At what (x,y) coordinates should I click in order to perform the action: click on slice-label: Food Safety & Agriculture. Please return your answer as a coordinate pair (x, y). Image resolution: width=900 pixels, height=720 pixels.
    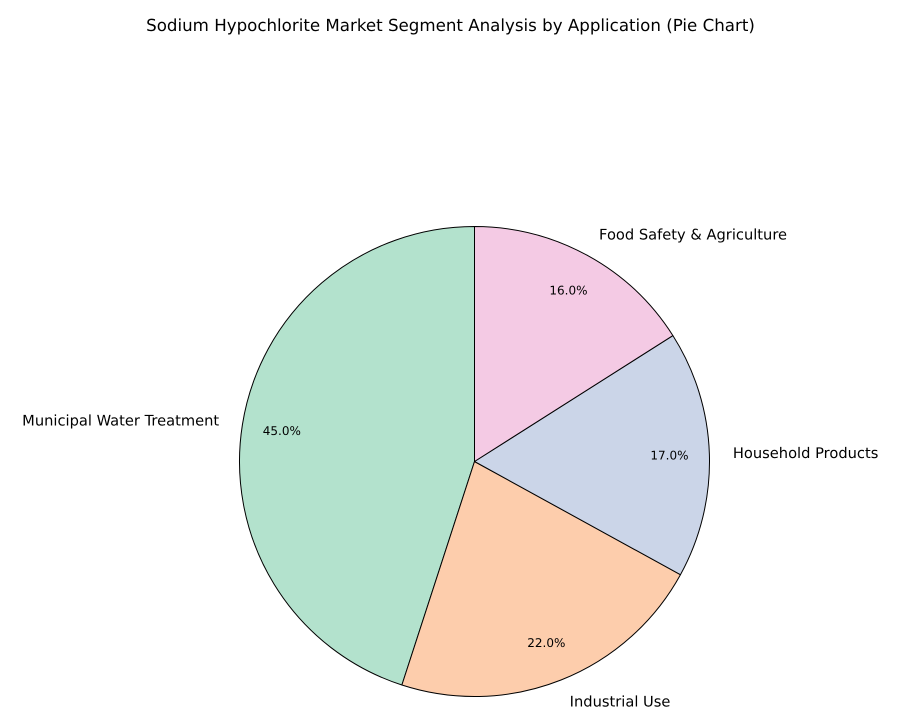
    Looking at the image, I should click on (693, 235).